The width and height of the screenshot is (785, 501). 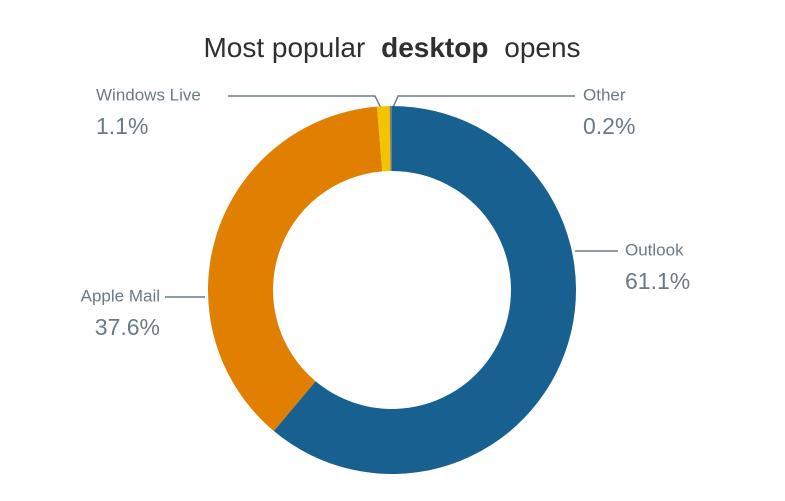 I want to click on data-label: 37.6%, so click(x=127, y=327).